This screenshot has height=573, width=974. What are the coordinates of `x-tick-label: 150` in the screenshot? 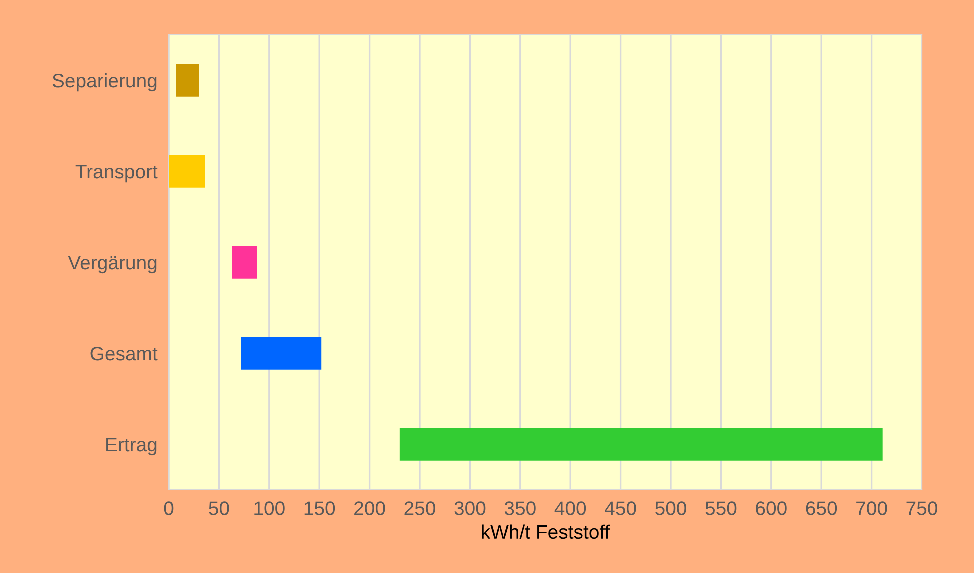 It's located at (320, 509).